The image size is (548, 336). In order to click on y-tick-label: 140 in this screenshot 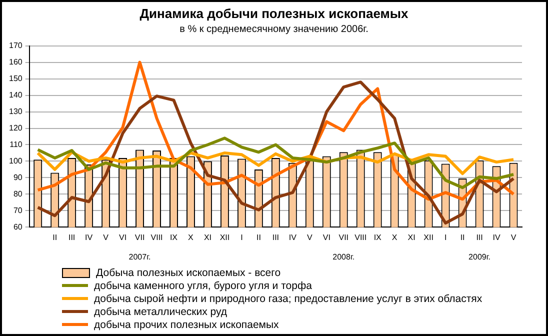, I will do `click(15, 95)`.